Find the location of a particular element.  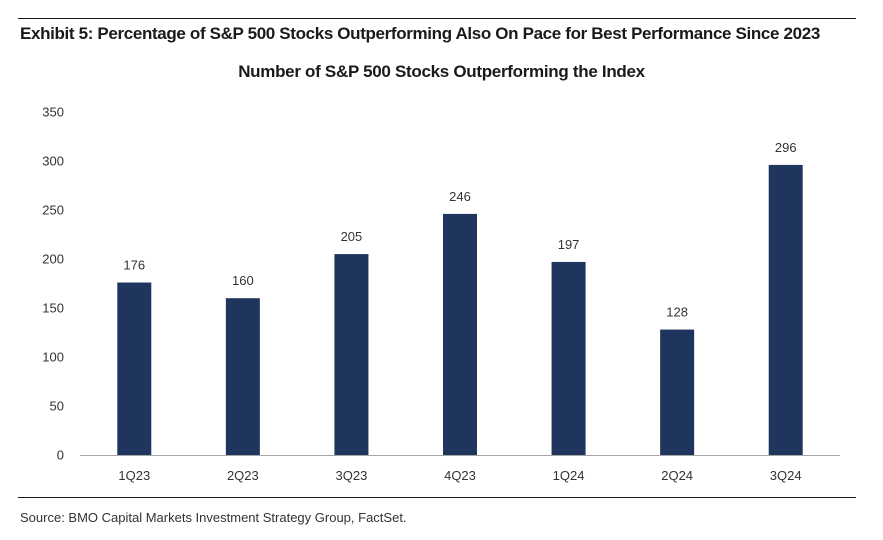

bar-1q23 is located at coordinates (134, 368).